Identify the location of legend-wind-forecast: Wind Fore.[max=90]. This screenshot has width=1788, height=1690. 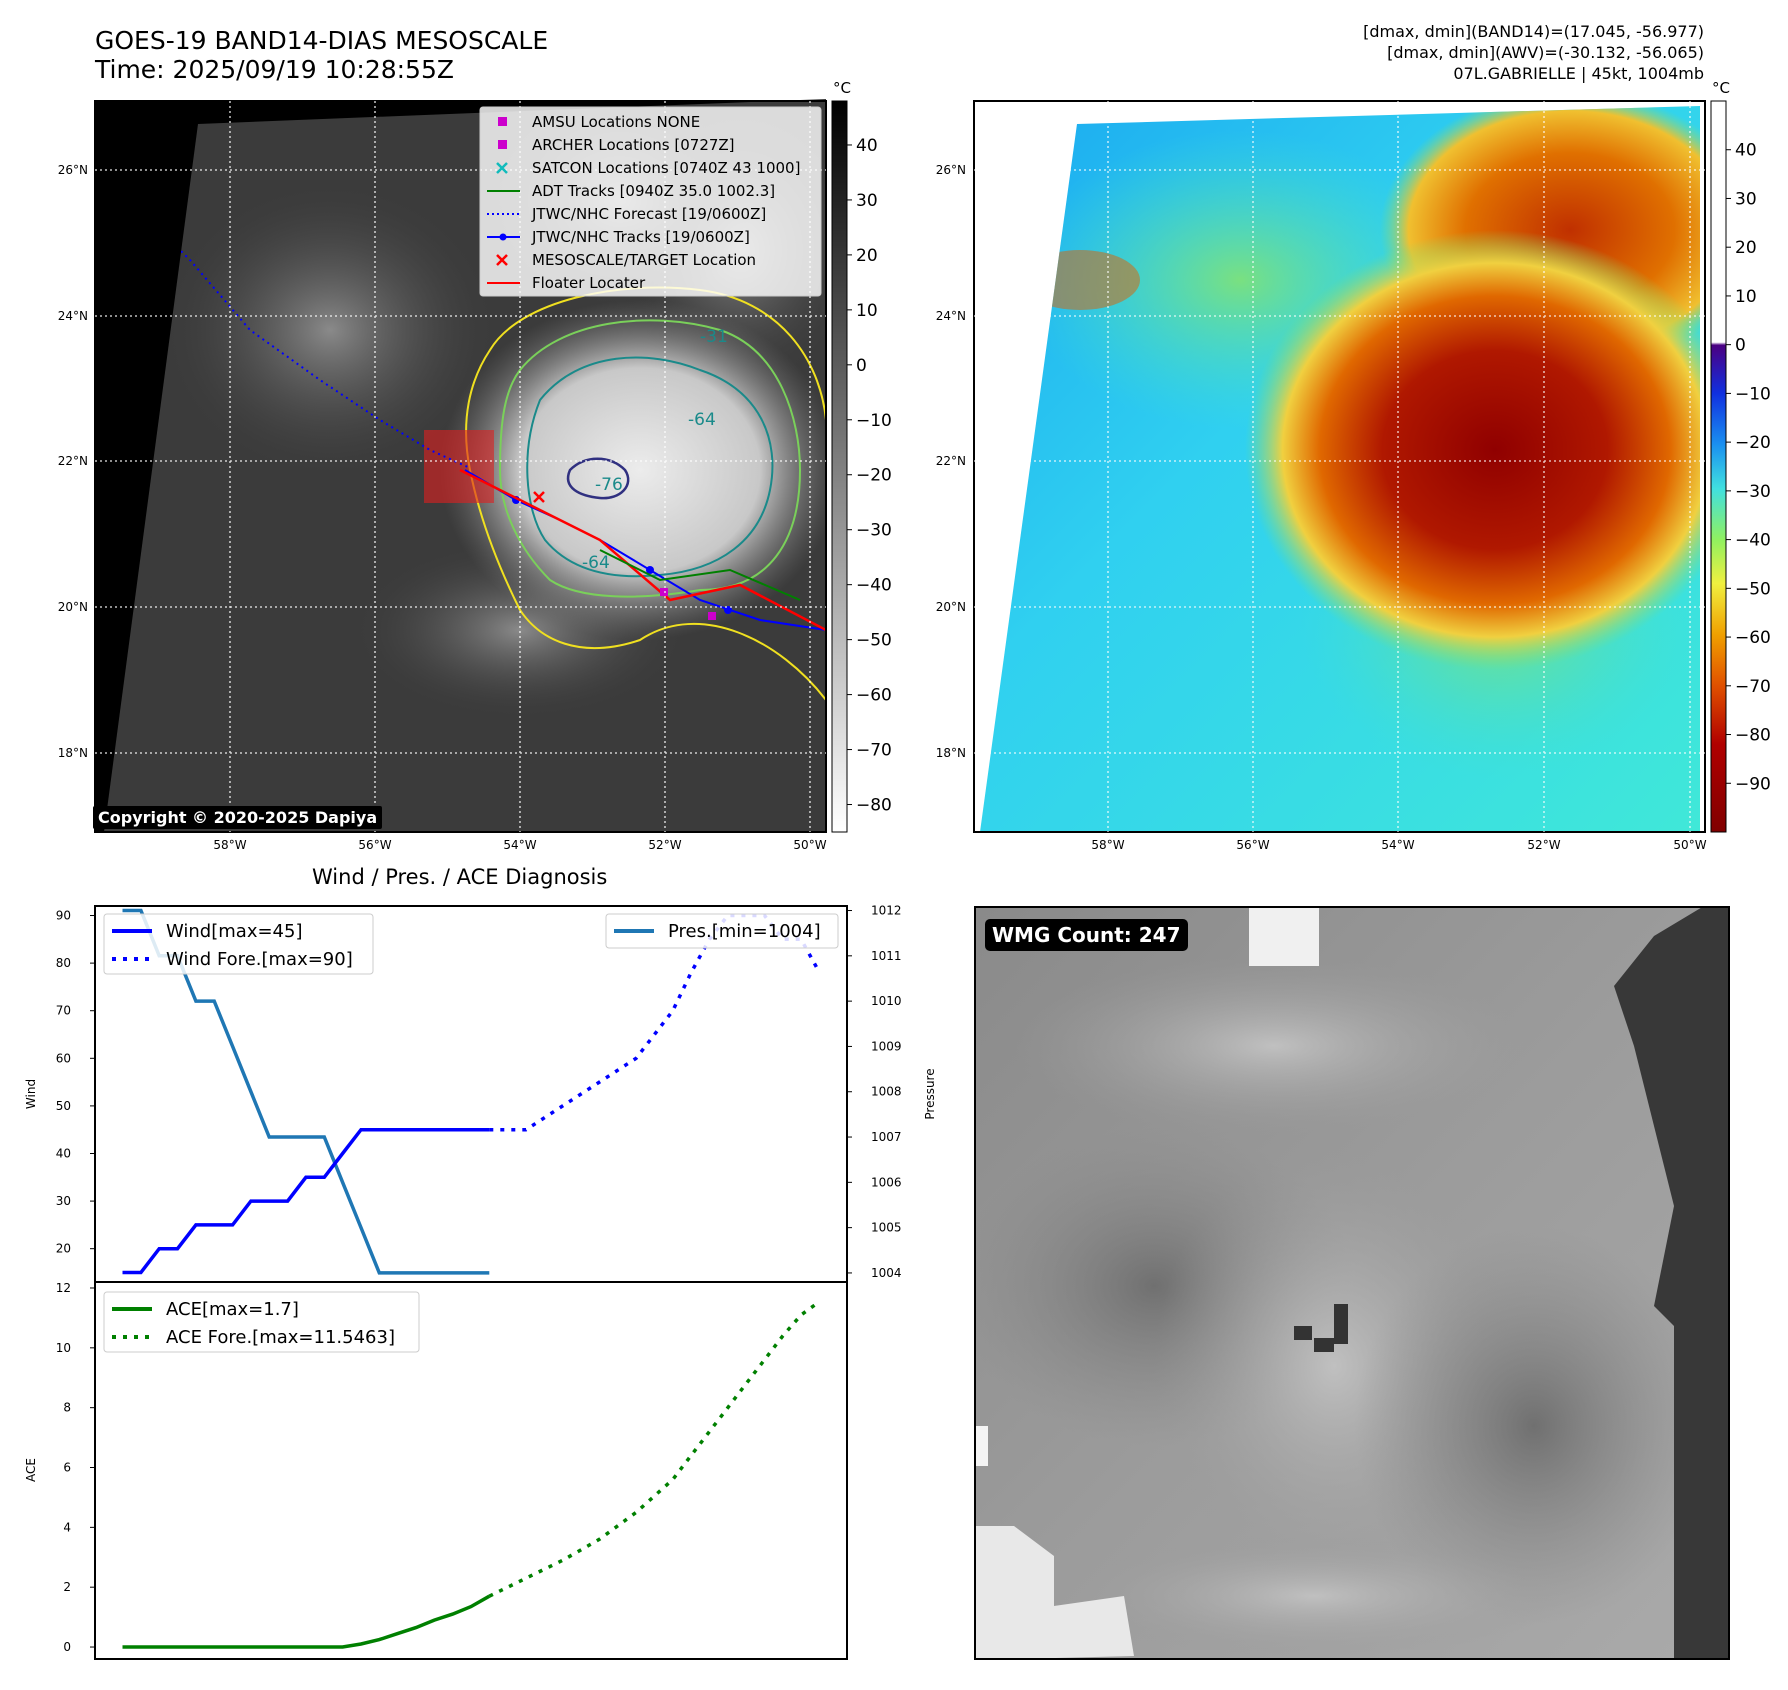
(259, 959).